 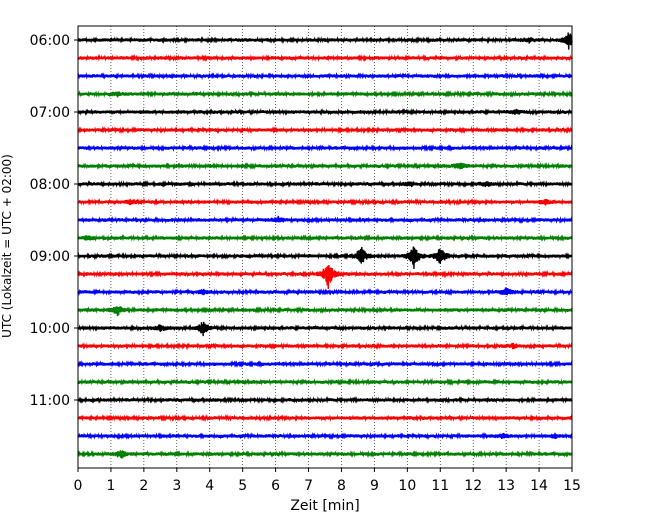 I want to click on x-tick-label: 11, so click(x=440, y=486).